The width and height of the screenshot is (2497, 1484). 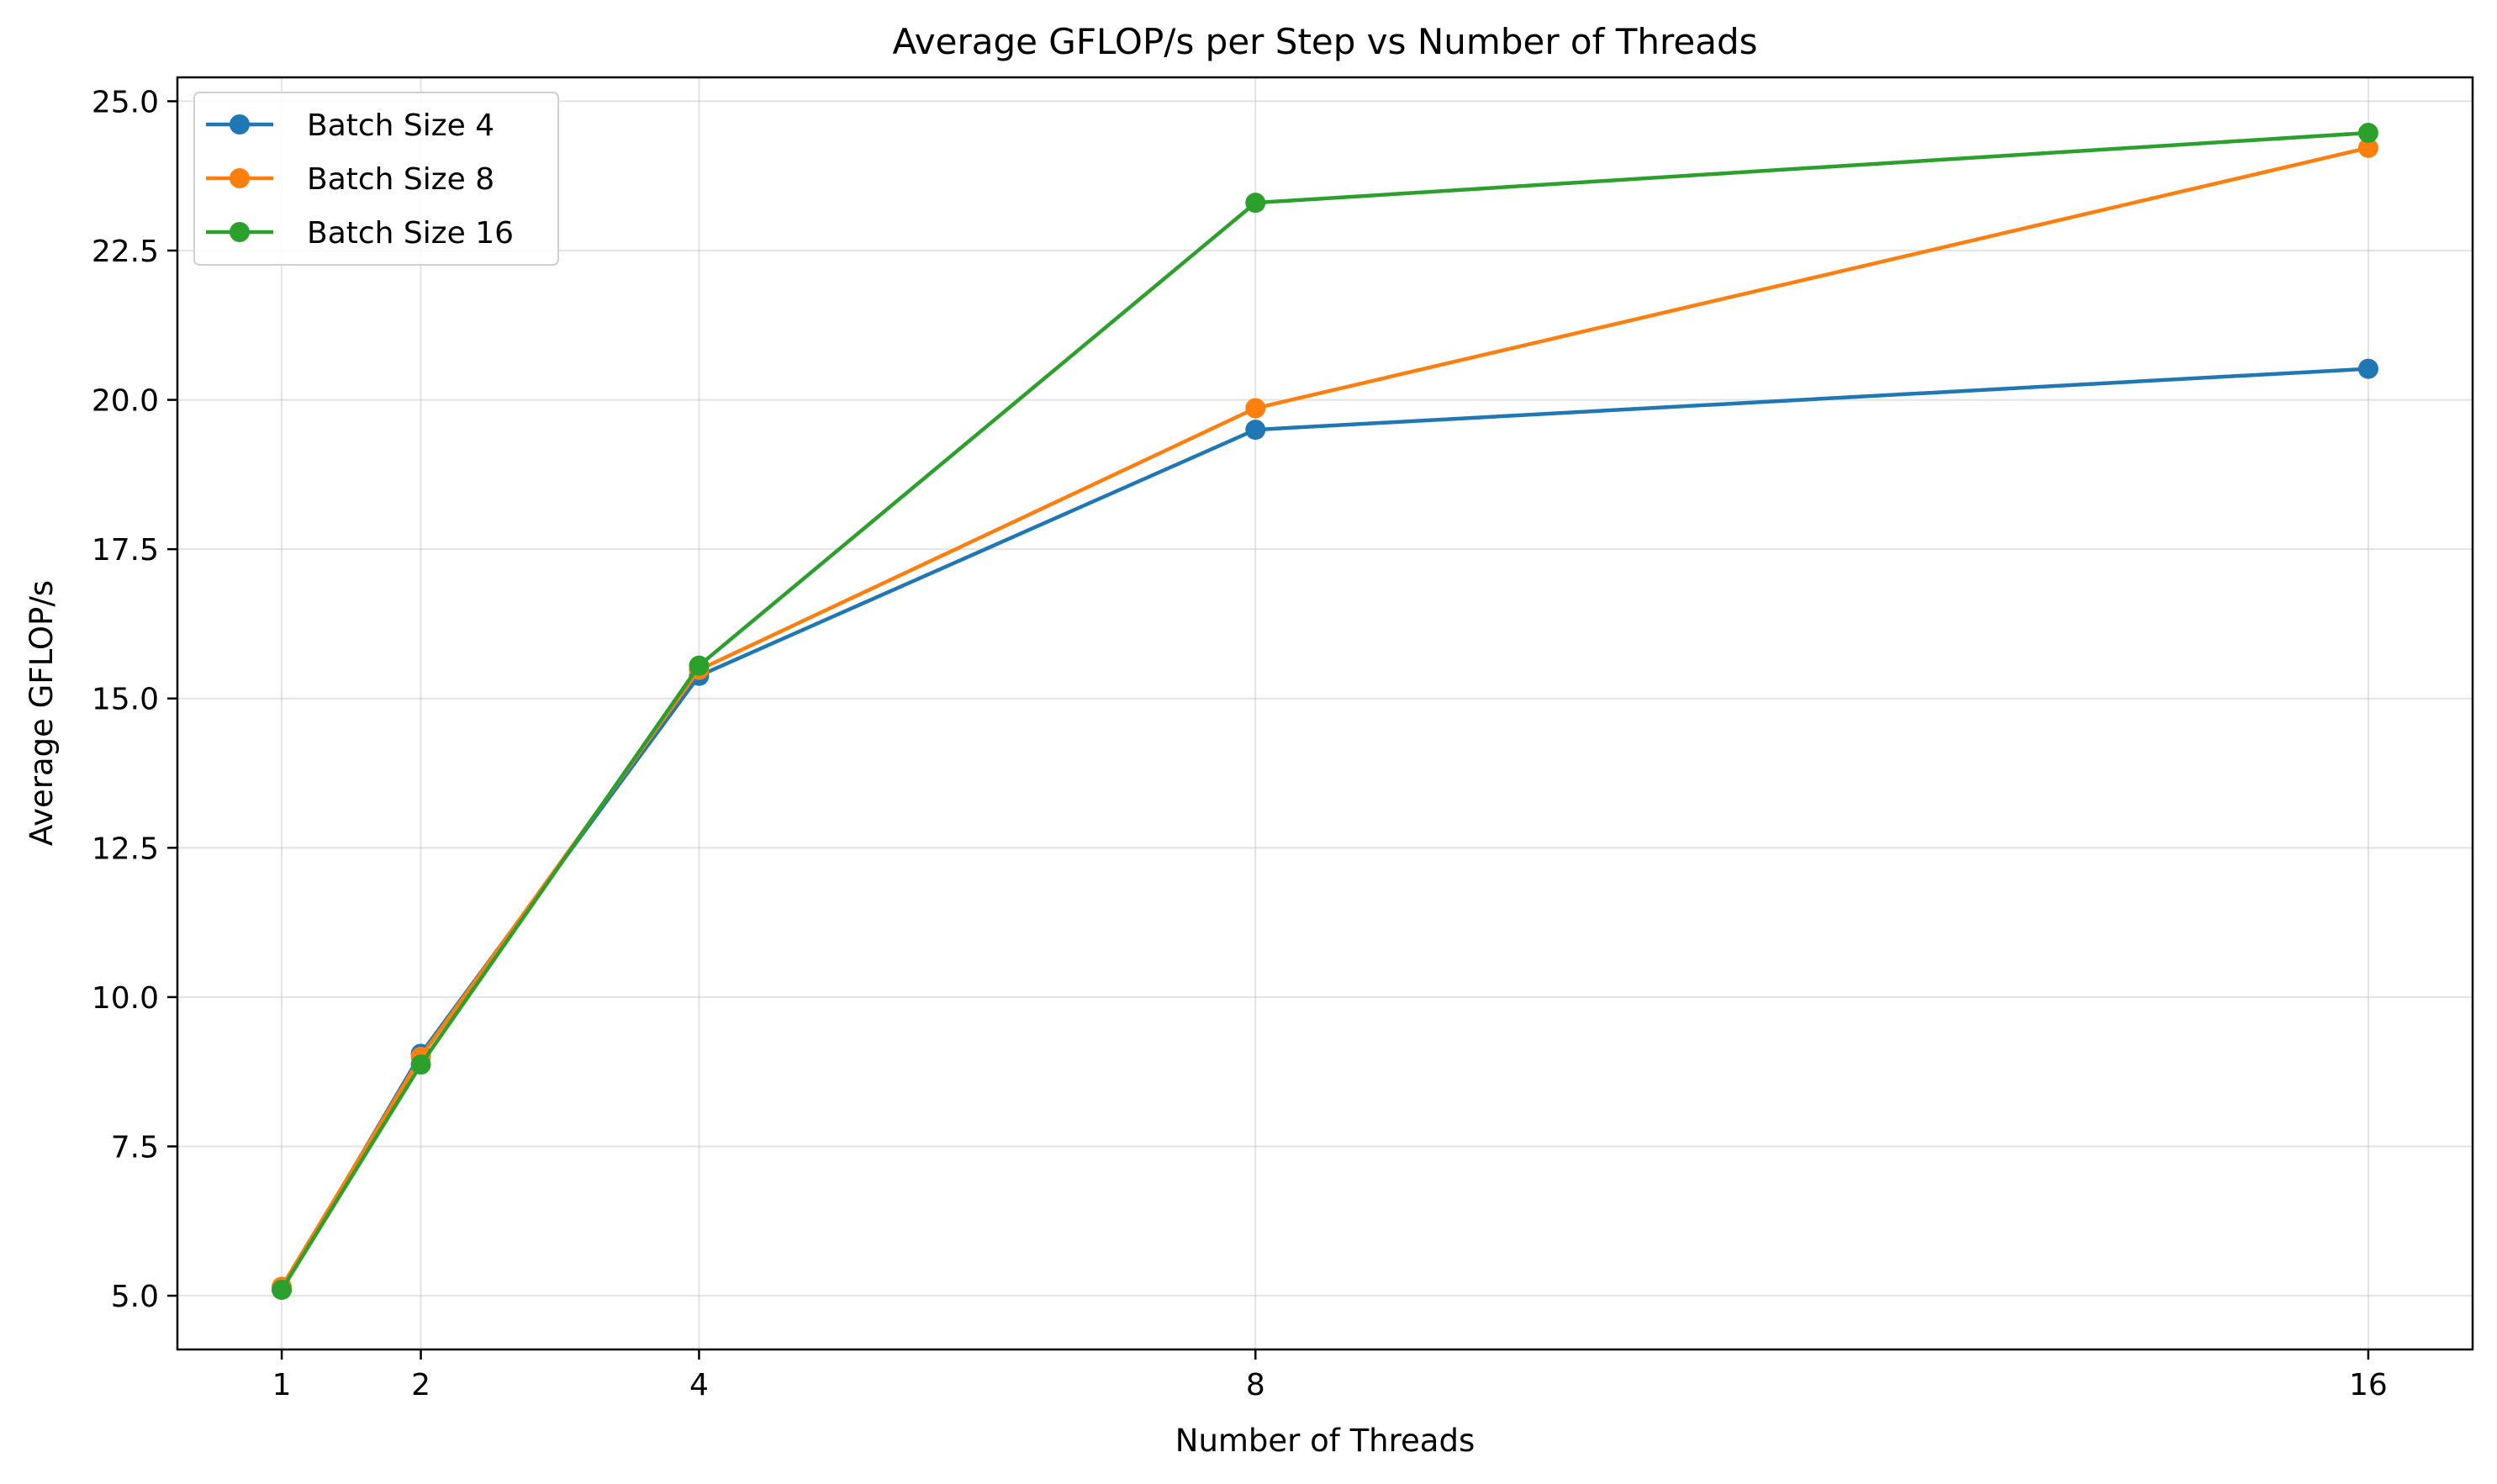 I want to click on x-tick-label: 4, so click(x=699, y=1385).